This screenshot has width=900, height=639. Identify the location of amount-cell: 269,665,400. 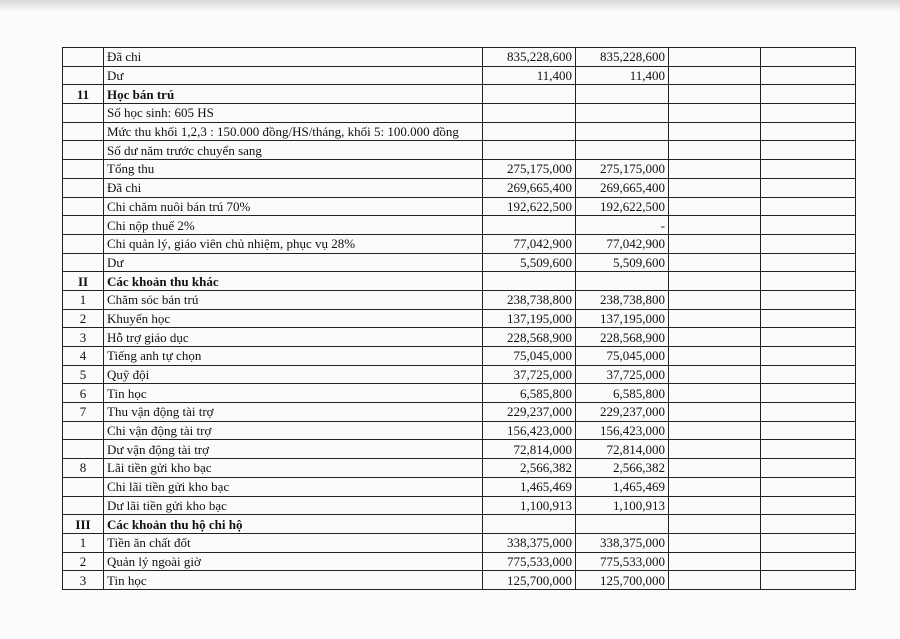
(622, 187).